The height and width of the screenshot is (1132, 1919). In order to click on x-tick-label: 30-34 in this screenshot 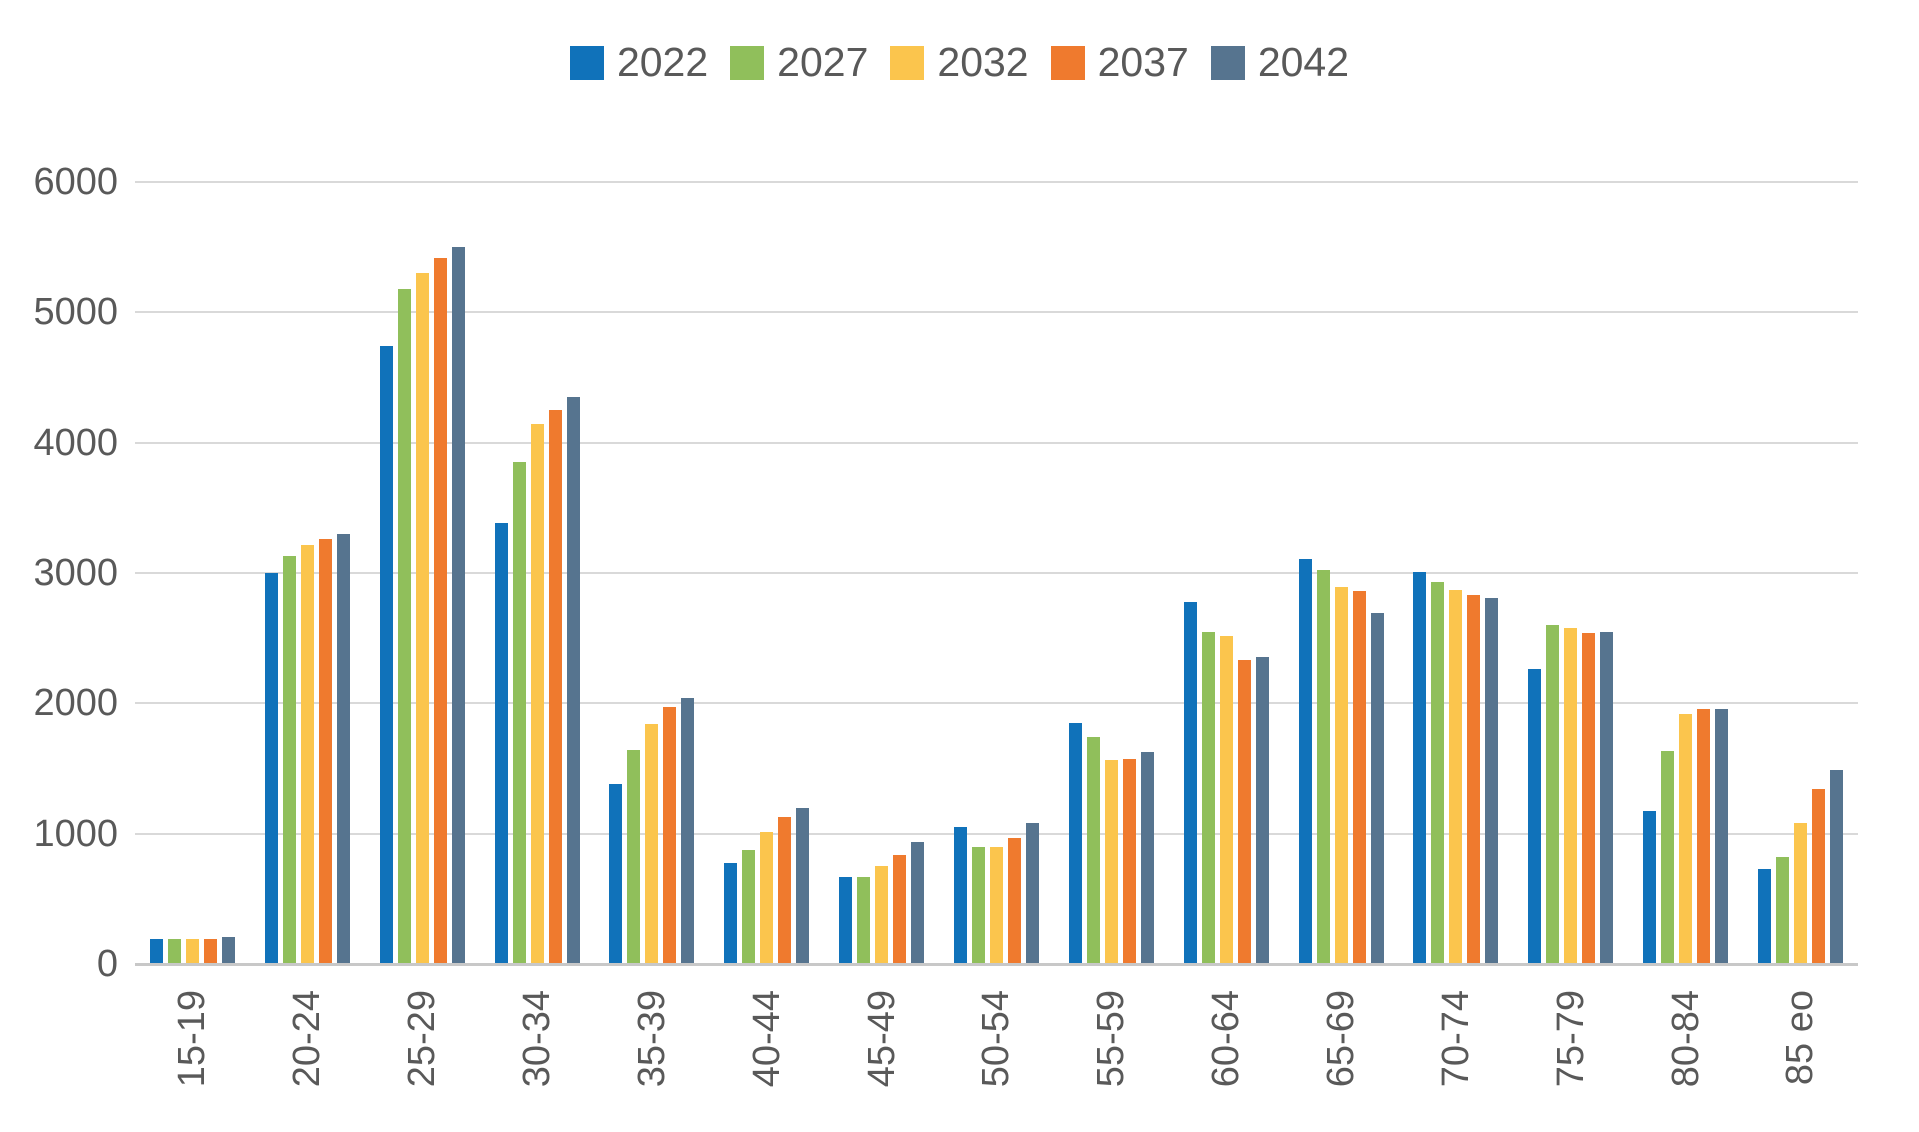, I will do `click(537, 1039)`.